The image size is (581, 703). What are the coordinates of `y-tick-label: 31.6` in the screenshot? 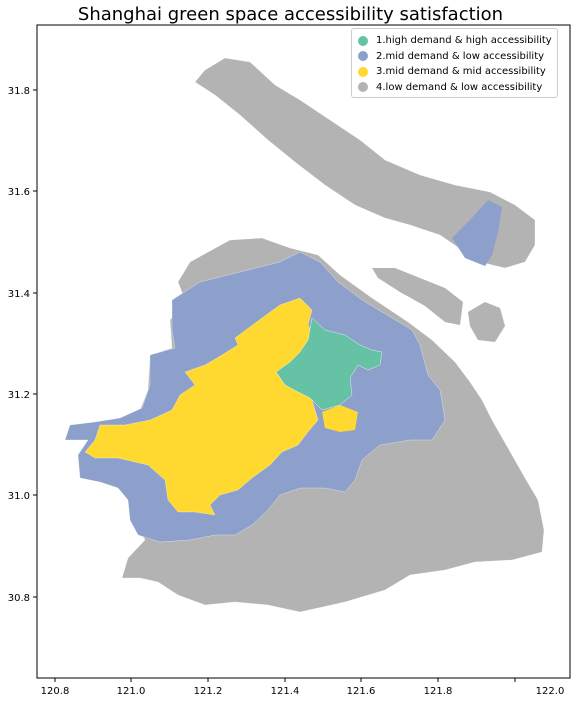 It's located at (19, 192).